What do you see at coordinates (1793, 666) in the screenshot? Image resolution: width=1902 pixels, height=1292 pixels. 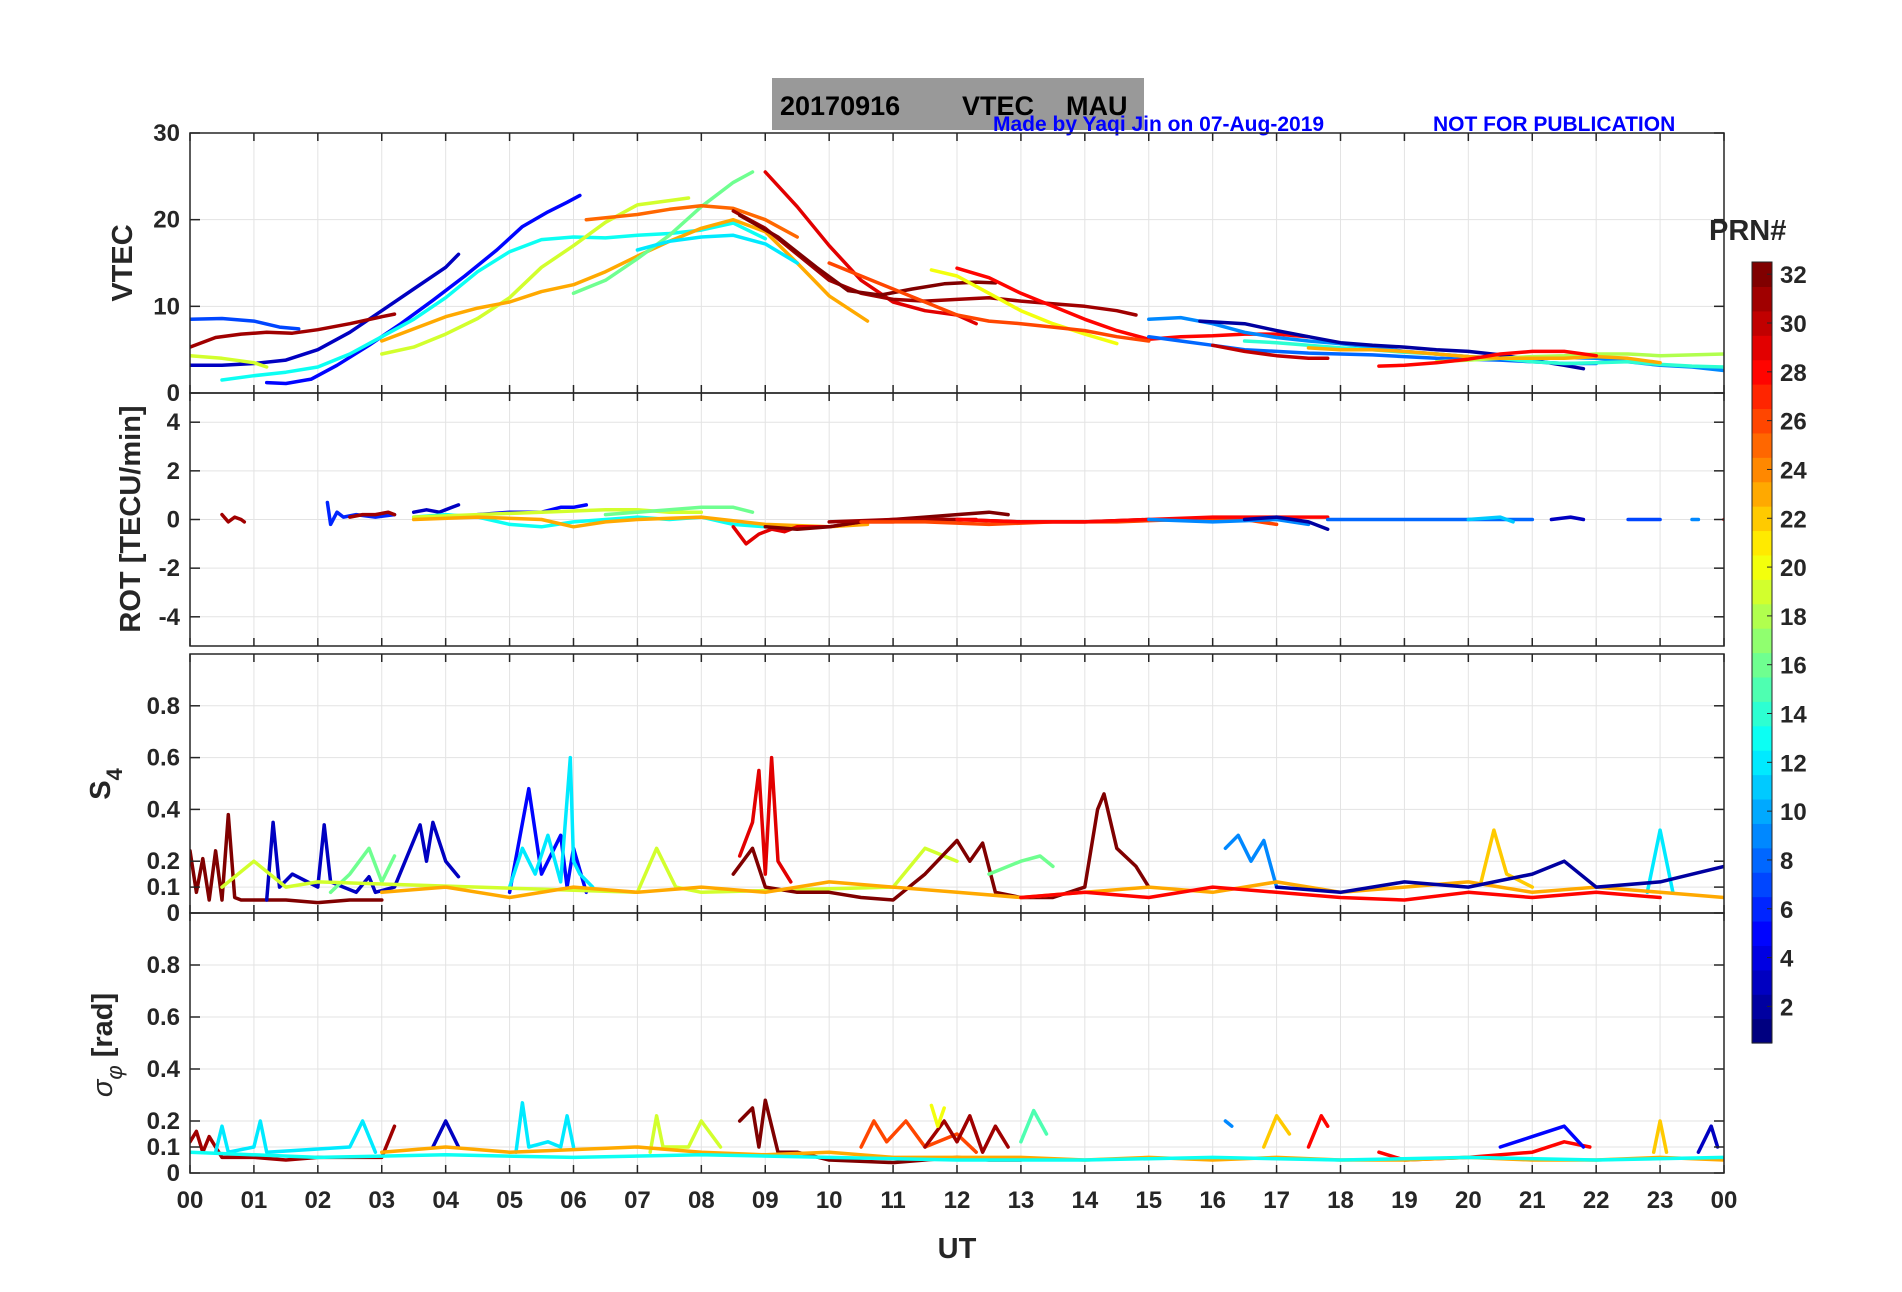 I see `colorbar-tick-label: 16` at bounding box center [1793, 666].